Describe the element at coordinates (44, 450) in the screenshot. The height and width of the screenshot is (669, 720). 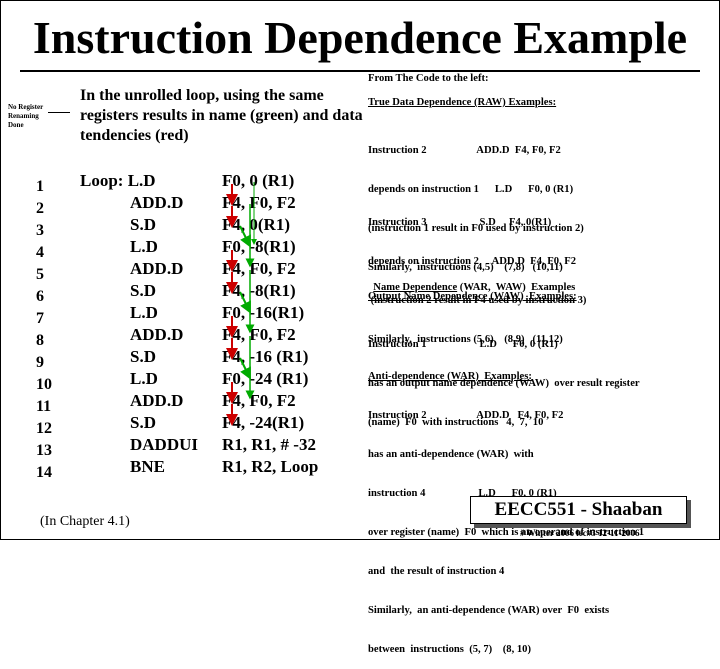
I see `line-number: 13` at that location.